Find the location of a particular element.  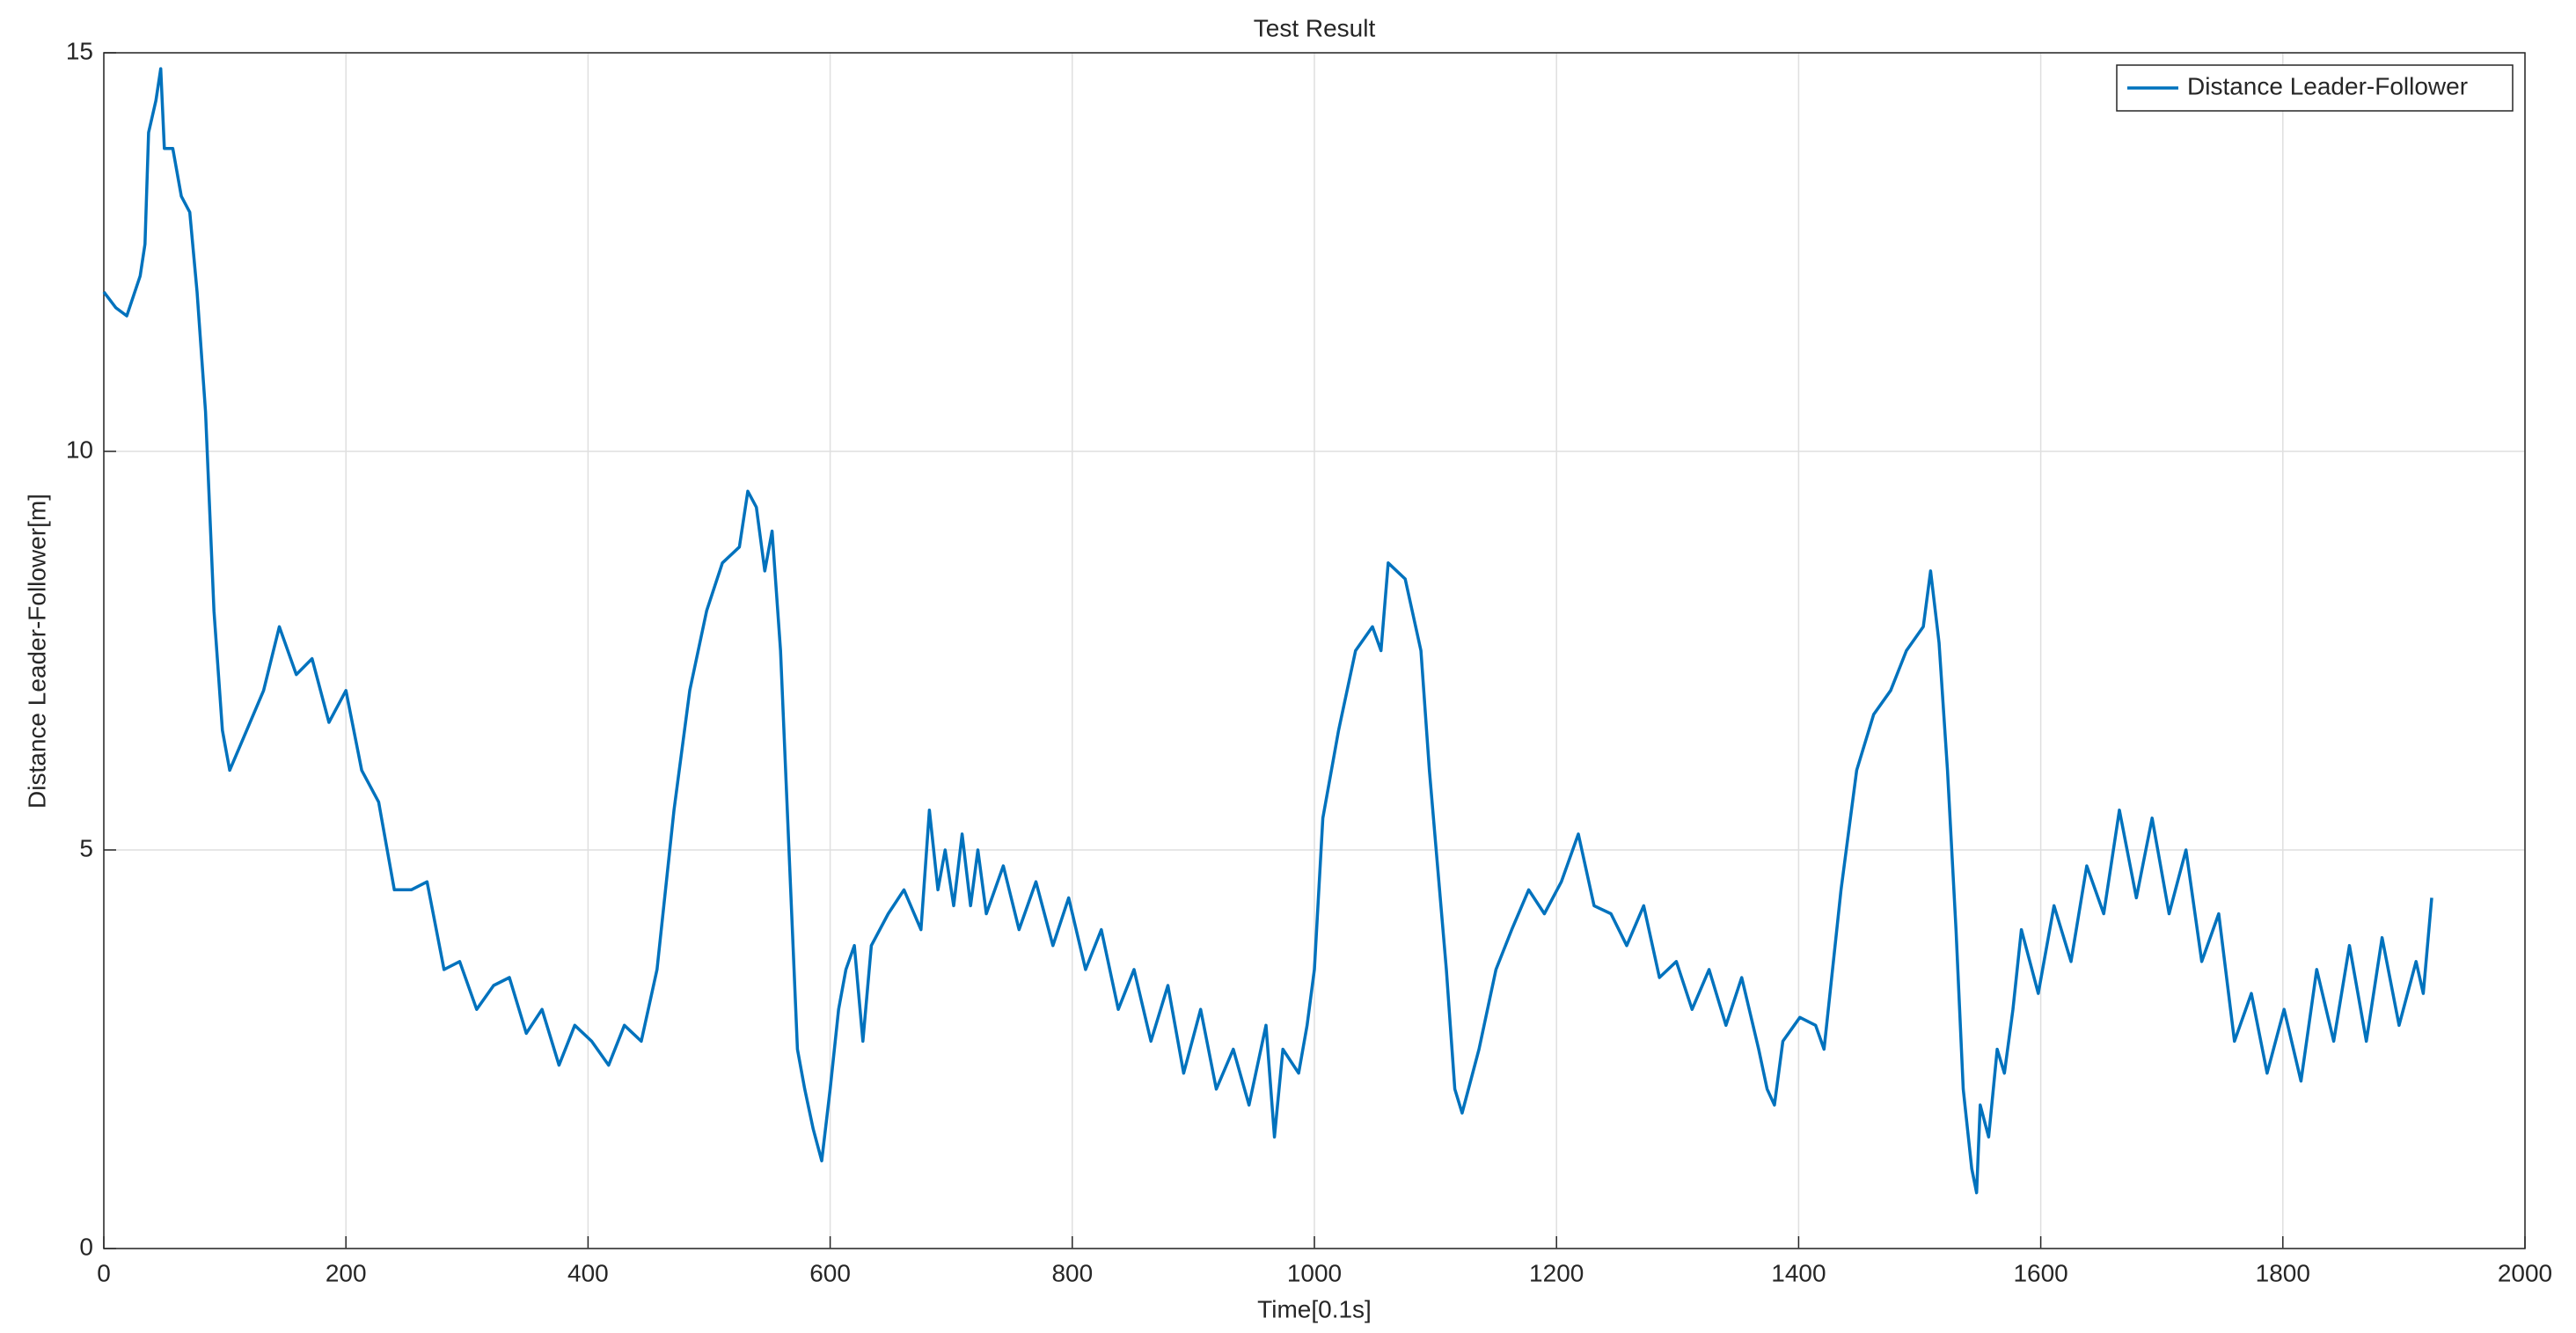

x-tick-label: 1400 is located at coordinates (1798, 1272).